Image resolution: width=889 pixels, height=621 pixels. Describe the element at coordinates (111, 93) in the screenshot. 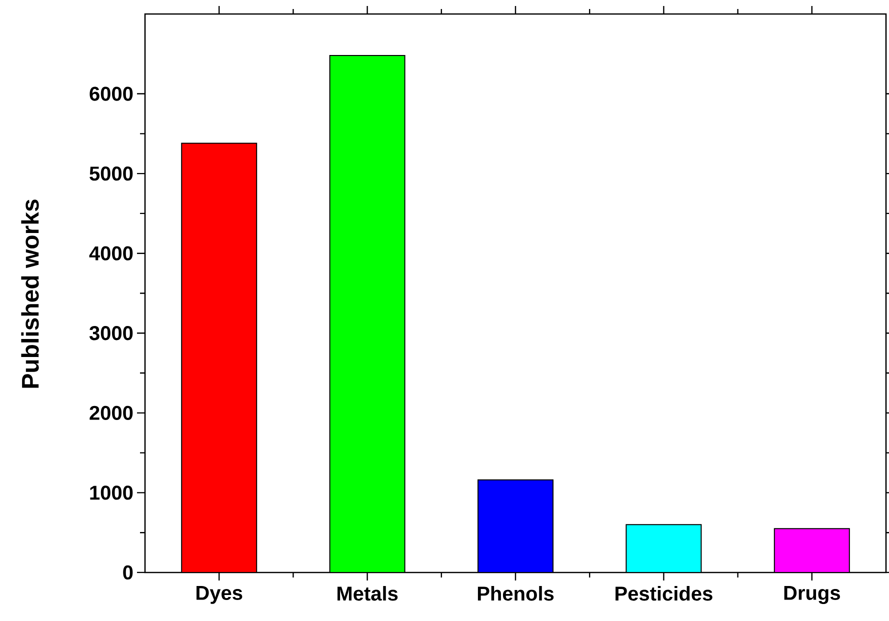

I see `y-tick-label: 6000` at that location.